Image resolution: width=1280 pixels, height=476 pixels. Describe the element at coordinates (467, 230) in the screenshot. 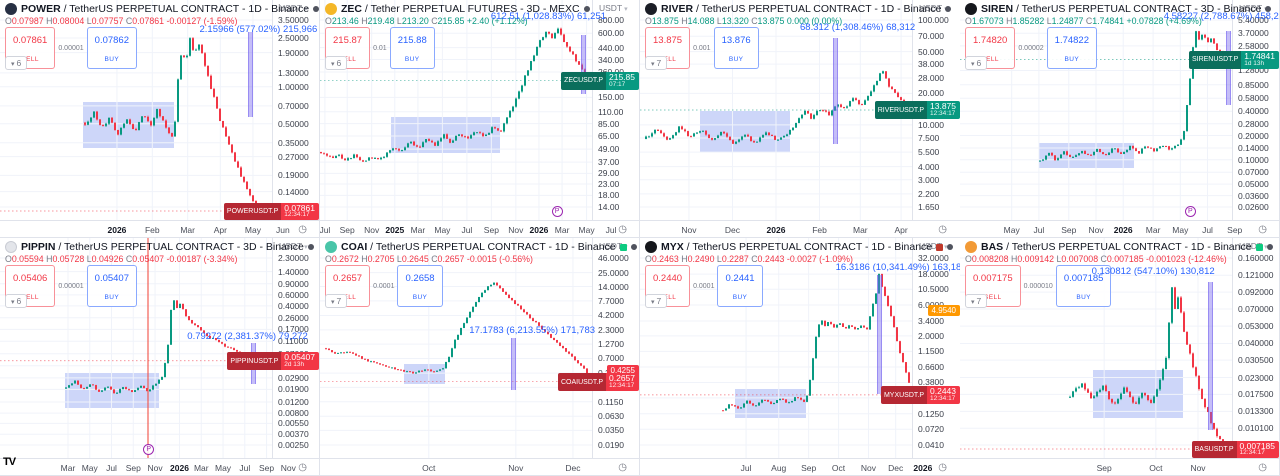

I see `time-tick: Jul` at that location.